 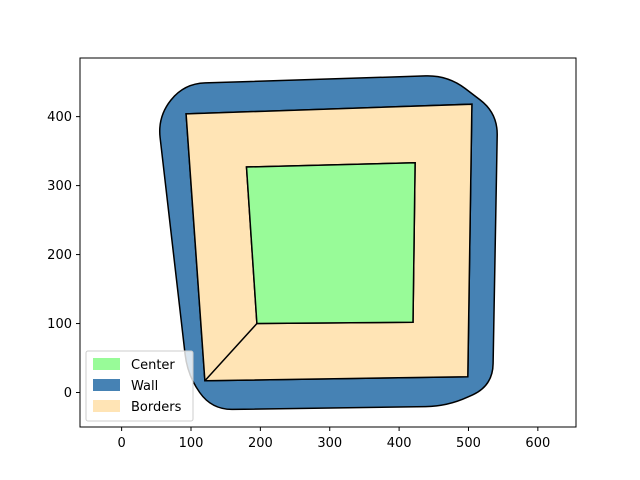 I want to click on x-tick-label: 0, so click(x=121, y=443).